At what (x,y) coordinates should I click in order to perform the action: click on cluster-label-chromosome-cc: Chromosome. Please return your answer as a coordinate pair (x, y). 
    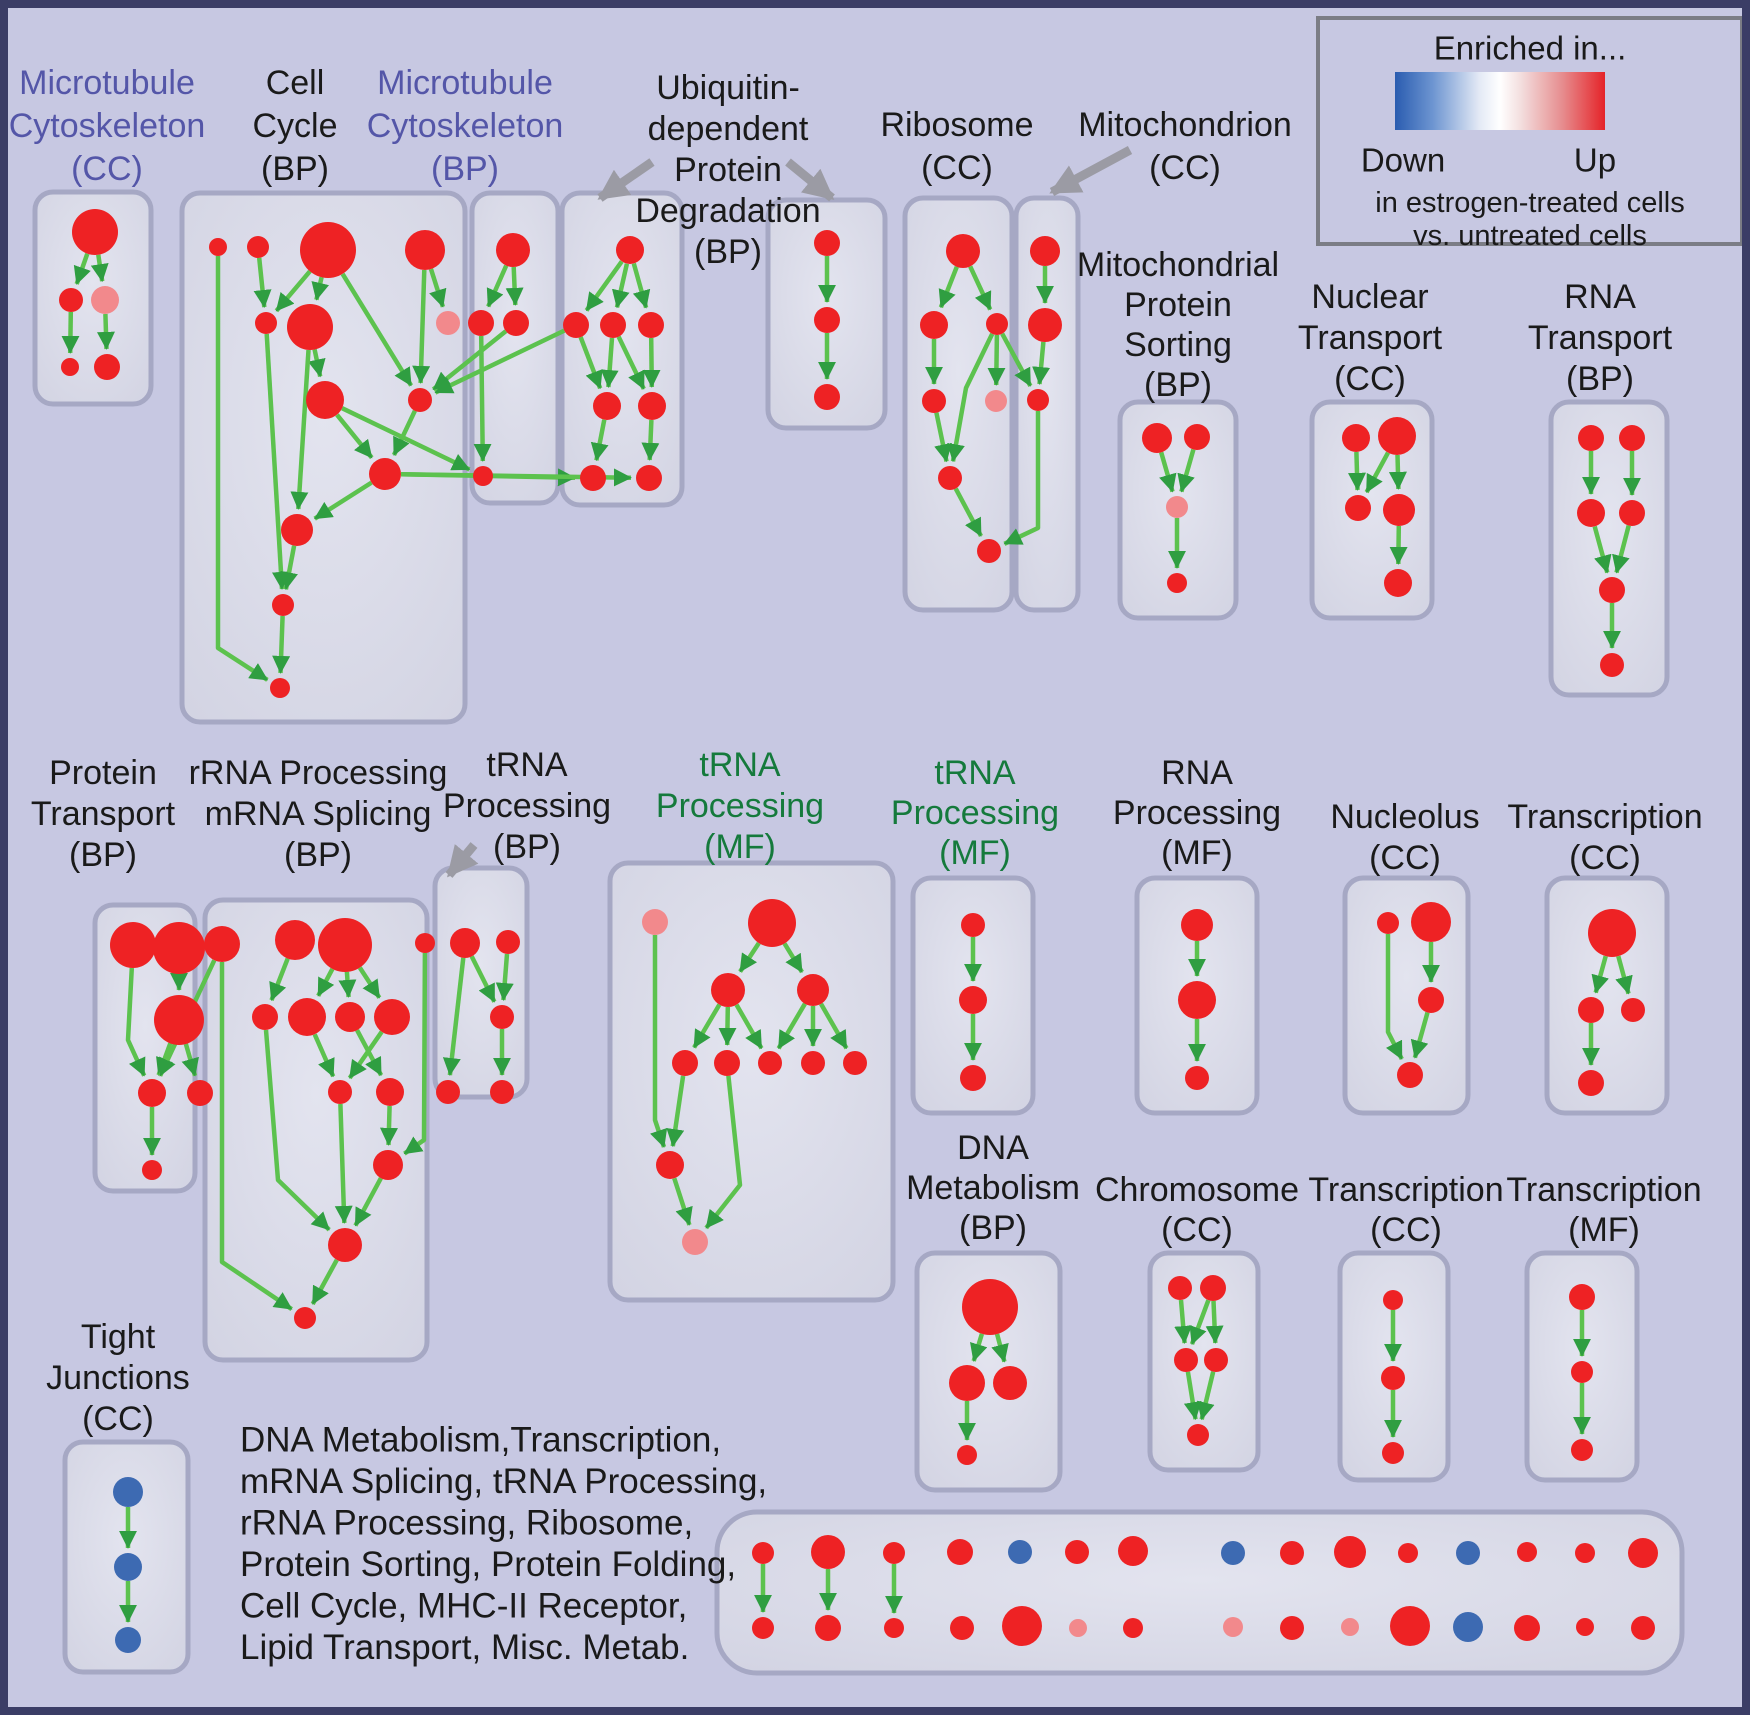
    Looking at the image, I should click on (1197, 1190).